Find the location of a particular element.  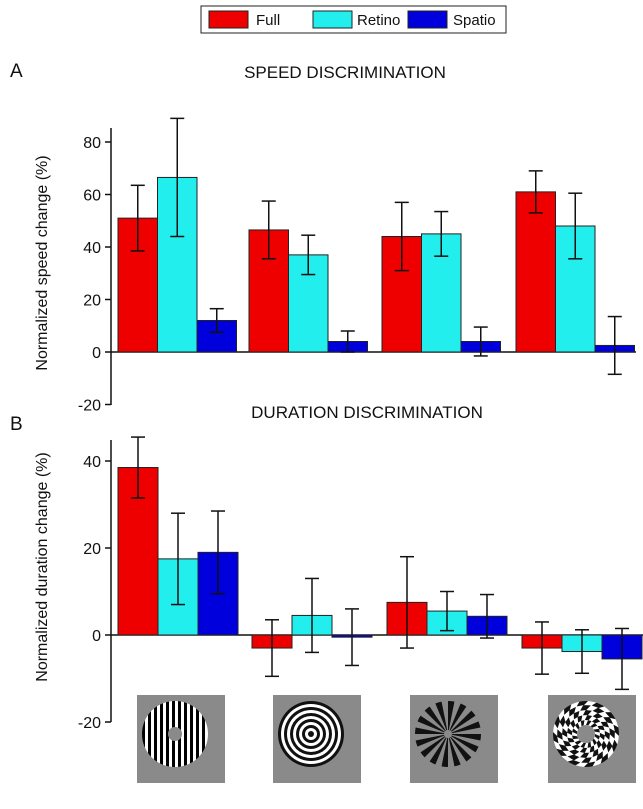

panel-a-ytick-label: 40 is located at coordinates (92, 248).